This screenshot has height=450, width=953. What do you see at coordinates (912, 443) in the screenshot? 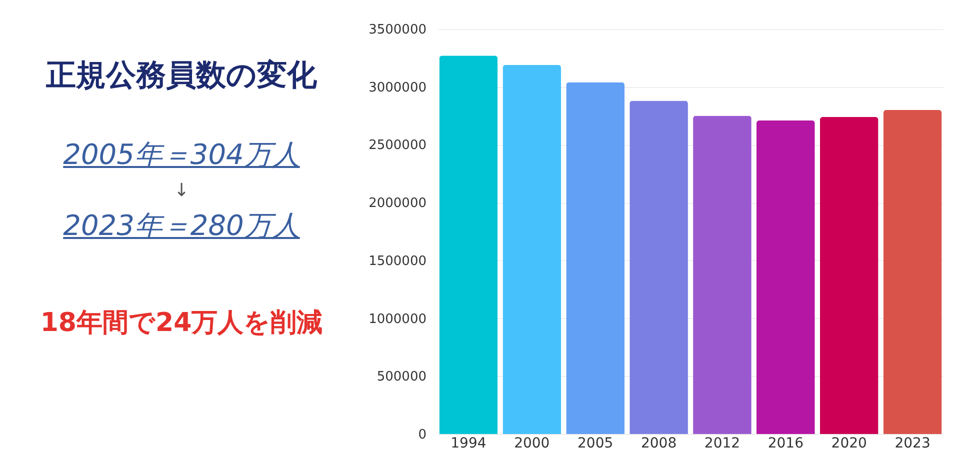
I see `x-tick-label: 2023` at bounding box center [912, 443].